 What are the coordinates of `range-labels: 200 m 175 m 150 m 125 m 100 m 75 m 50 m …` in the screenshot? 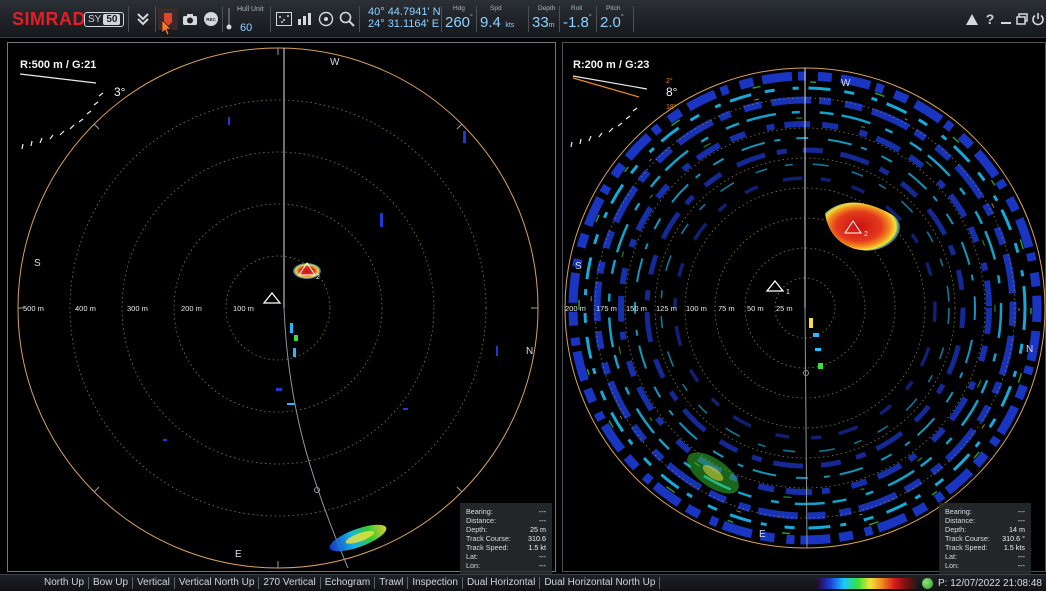 It's located at (679, 308).